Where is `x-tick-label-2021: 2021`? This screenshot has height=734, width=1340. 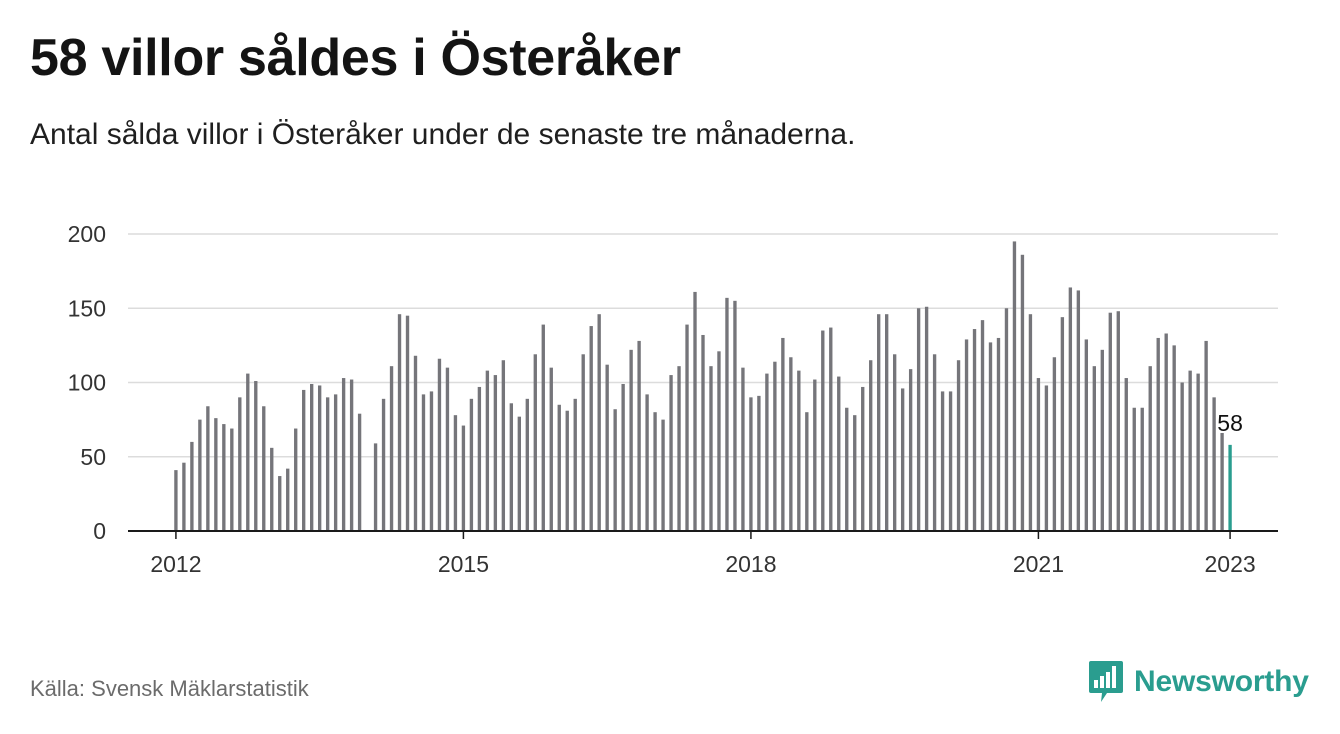 x-tick-label-2021: 2021 is located at coordinates (1038, 564).